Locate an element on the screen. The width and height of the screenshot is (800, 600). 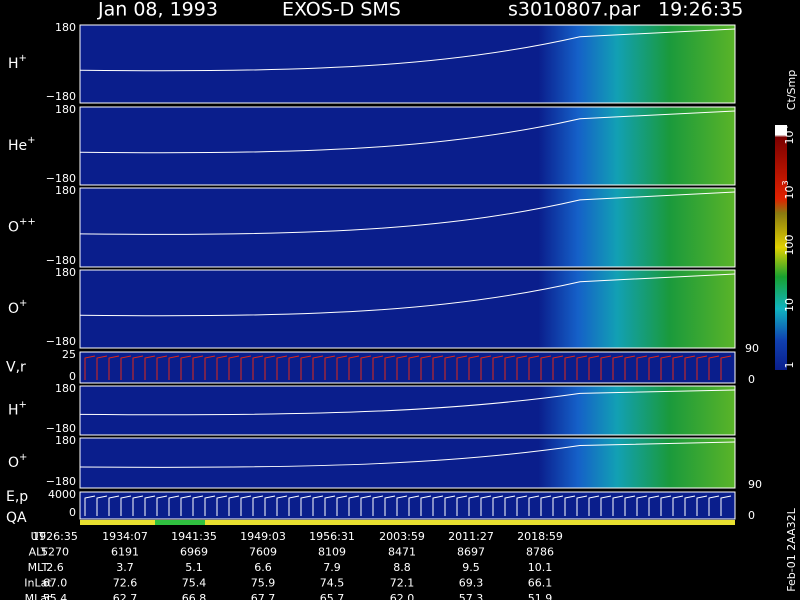
tick-label: 25 is located at coordinates (69, 354).